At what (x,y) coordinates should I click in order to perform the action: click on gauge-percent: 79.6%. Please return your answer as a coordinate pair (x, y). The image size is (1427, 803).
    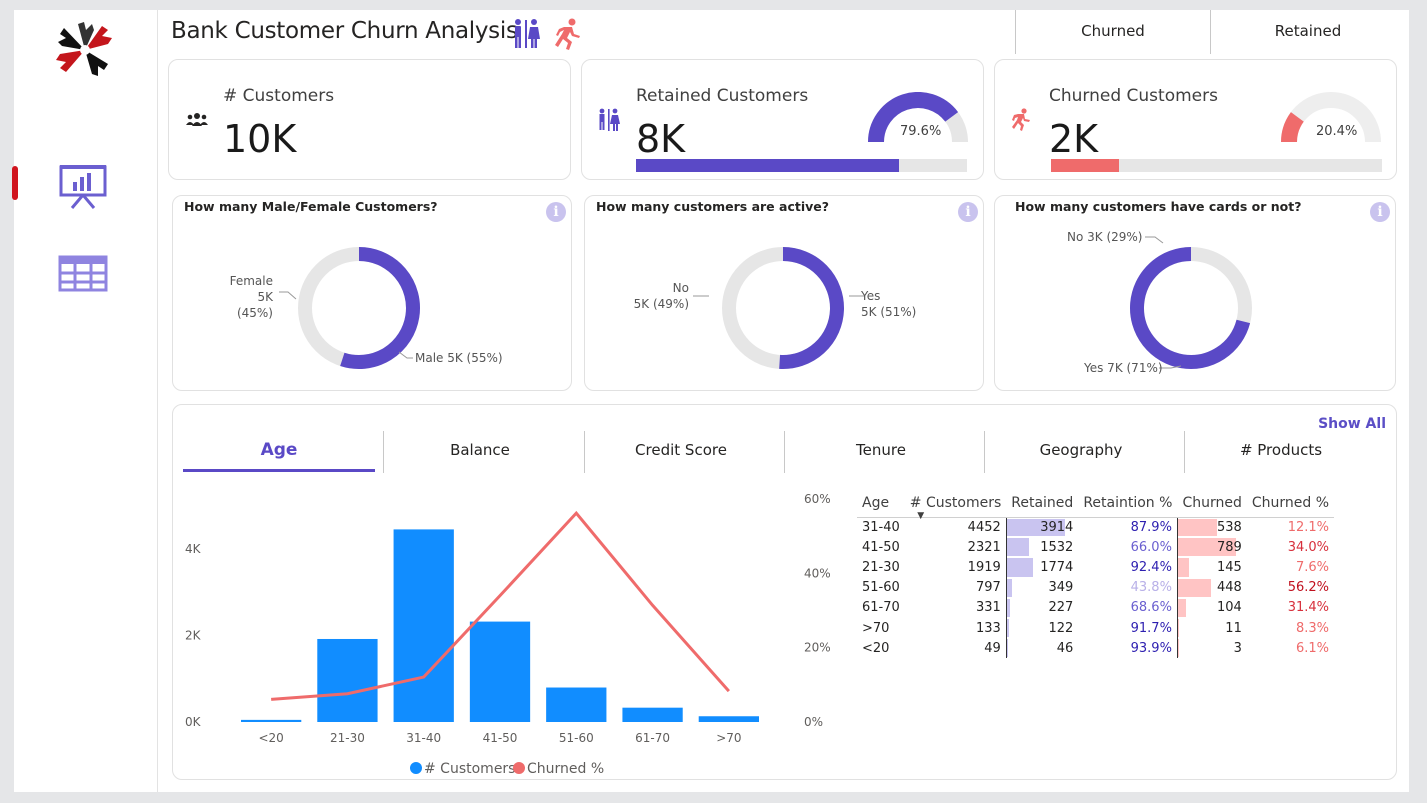
    Looking at the image, I should click on (921, 131).